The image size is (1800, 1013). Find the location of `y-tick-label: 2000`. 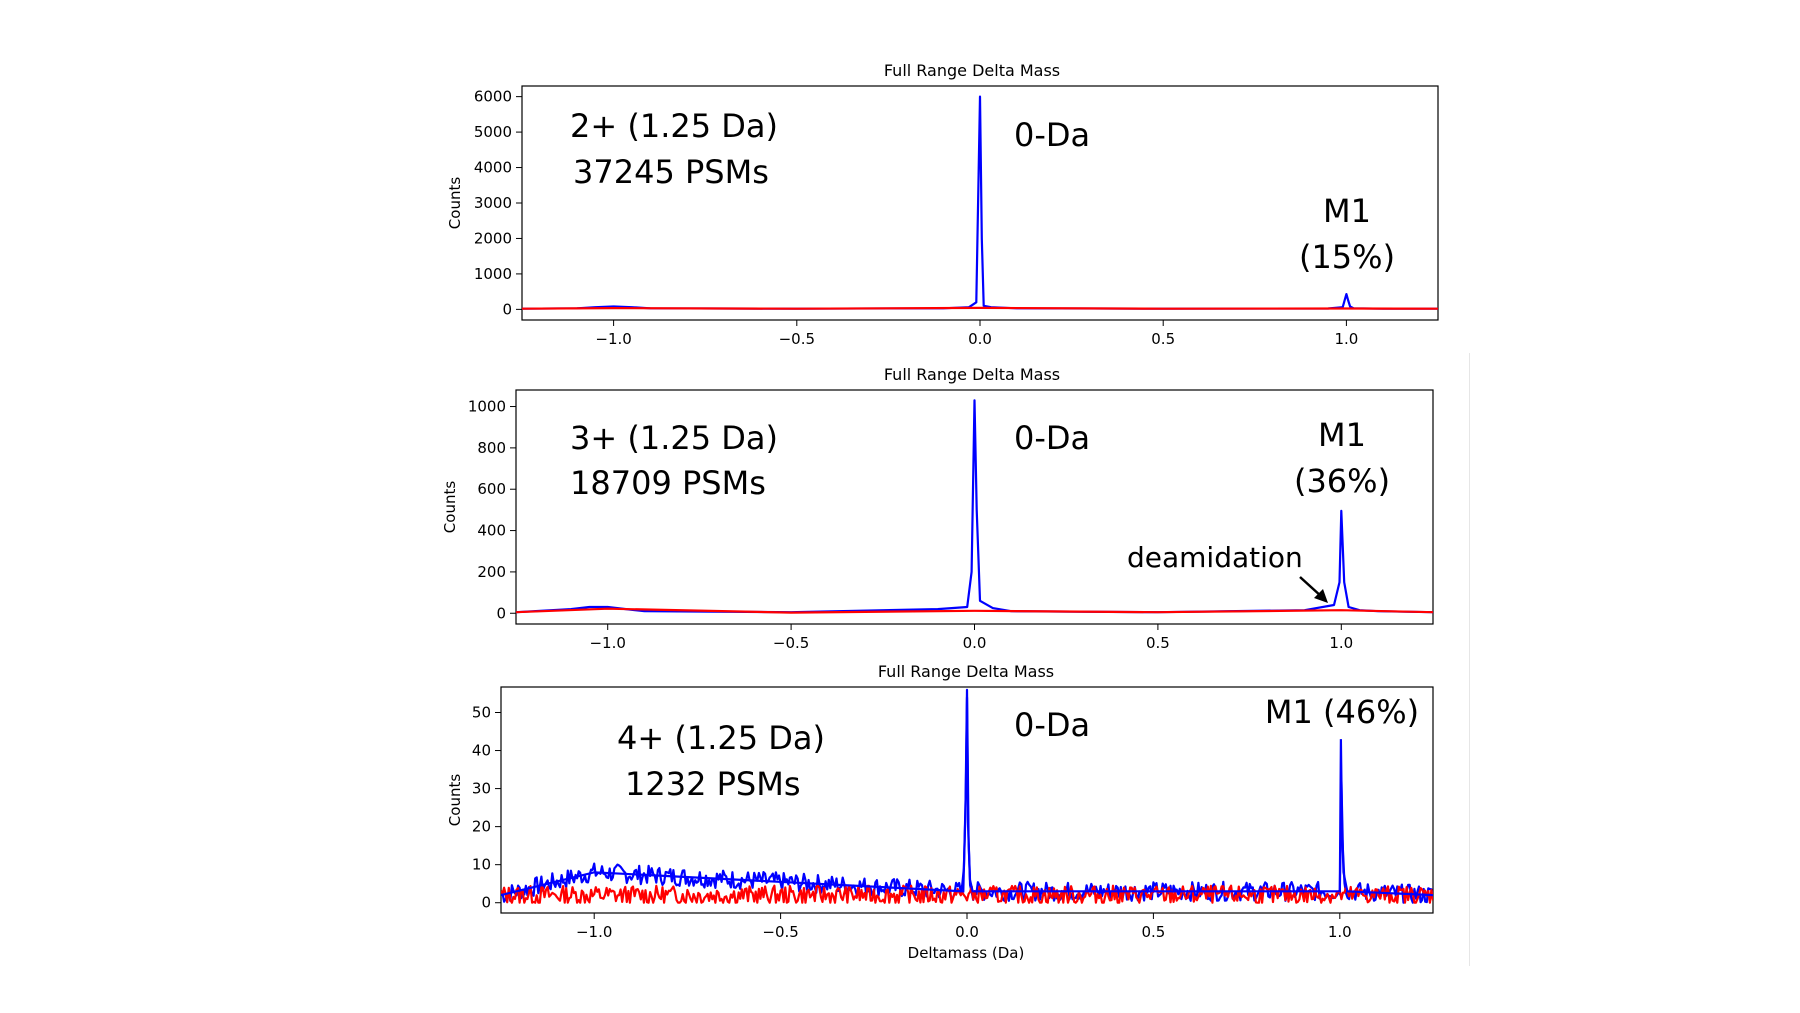

y-tick-label: 2000 is located at coordinates (493, 238).